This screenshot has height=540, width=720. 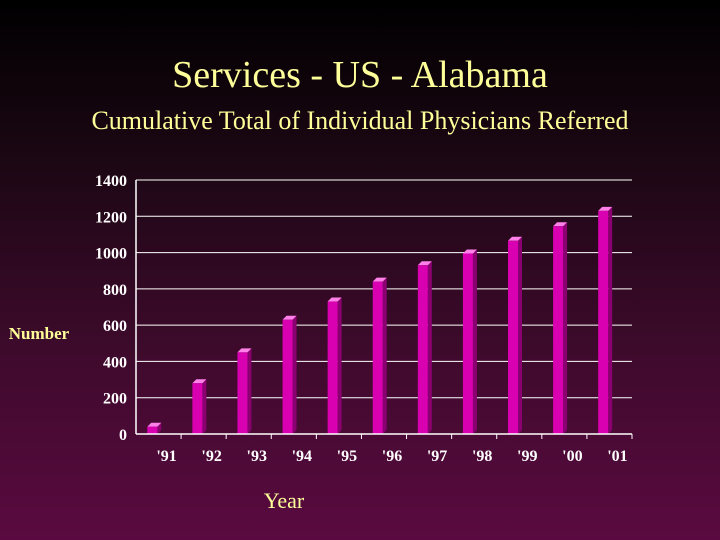 What do you see at coordinates (392, 456) in the screenshot?
I see `x-tick-label: '96` at bounding box center [392, 456].